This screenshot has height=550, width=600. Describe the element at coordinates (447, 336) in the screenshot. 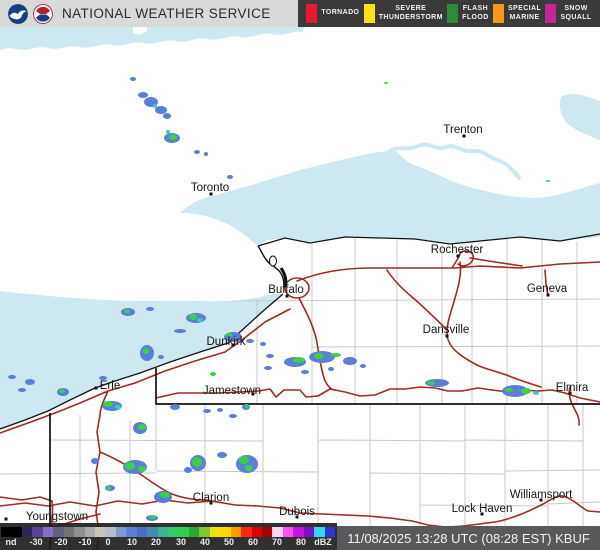

I see `city-dot-dansville` at that location.